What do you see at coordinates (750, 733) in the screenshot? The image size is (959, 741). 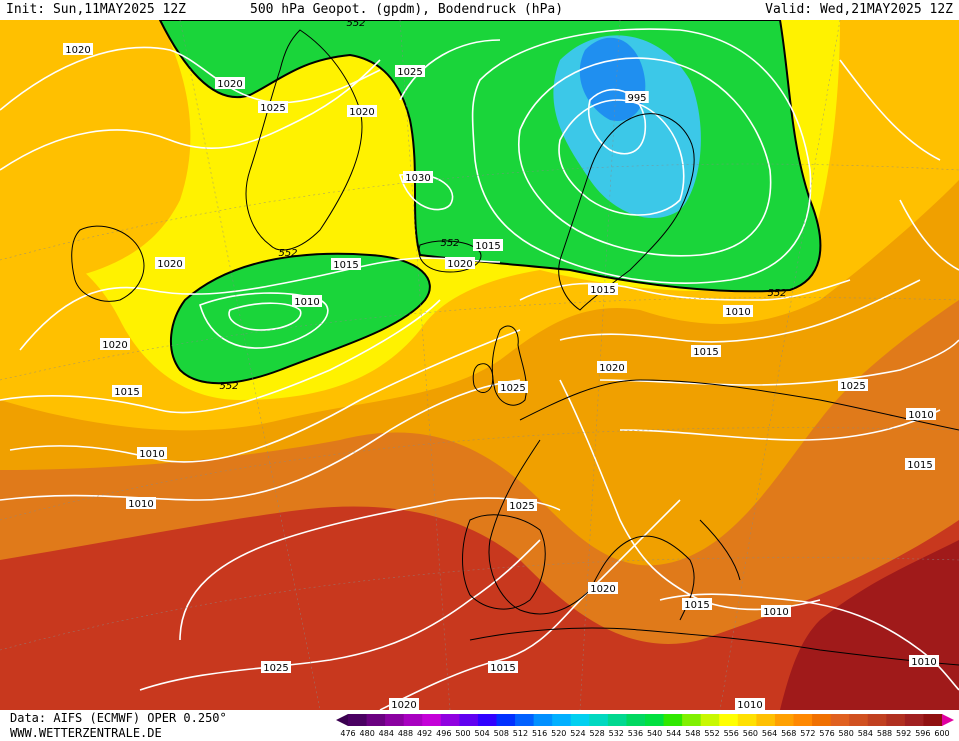 I see `colorbar-tick-label: 560` at bounding box center [750, 733].